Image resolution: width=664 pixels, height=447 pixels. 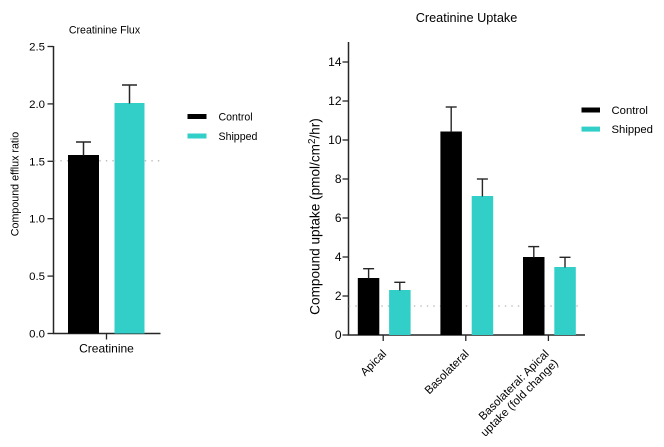 I want to click on svg-text: 12, so click(x=335, y=101).